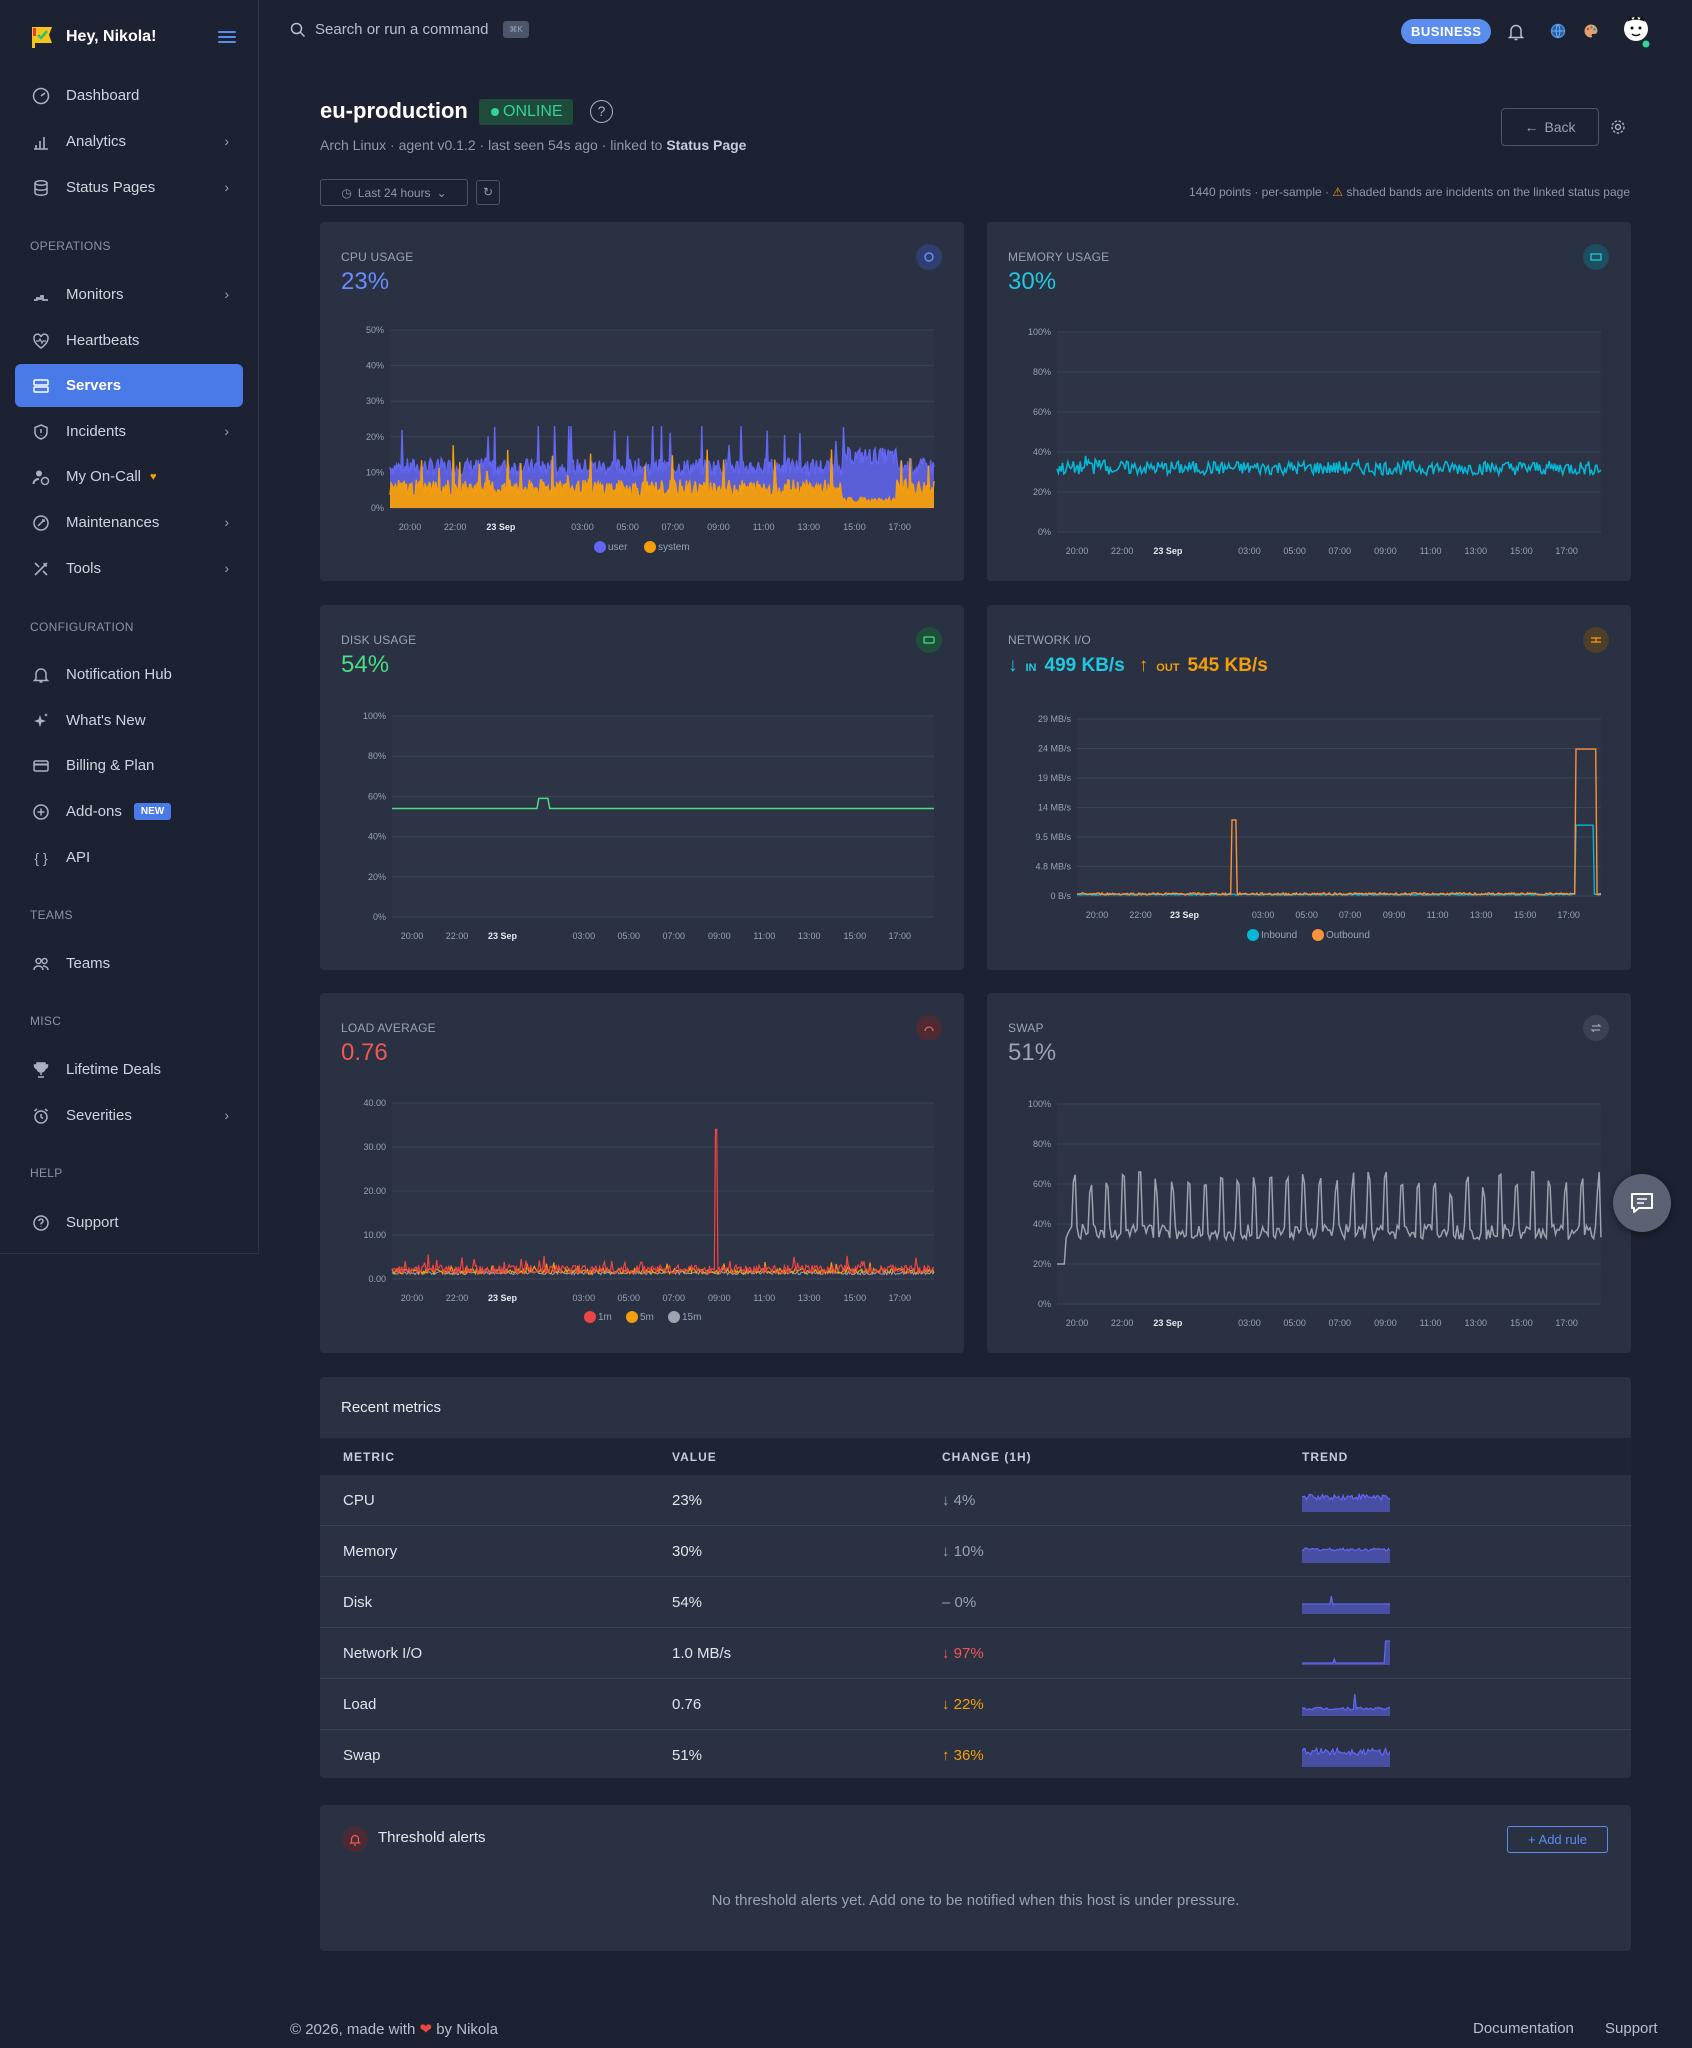 The image size is (1692, 2048). I want to click on y-tick-label: 50%, so click(375, 330).